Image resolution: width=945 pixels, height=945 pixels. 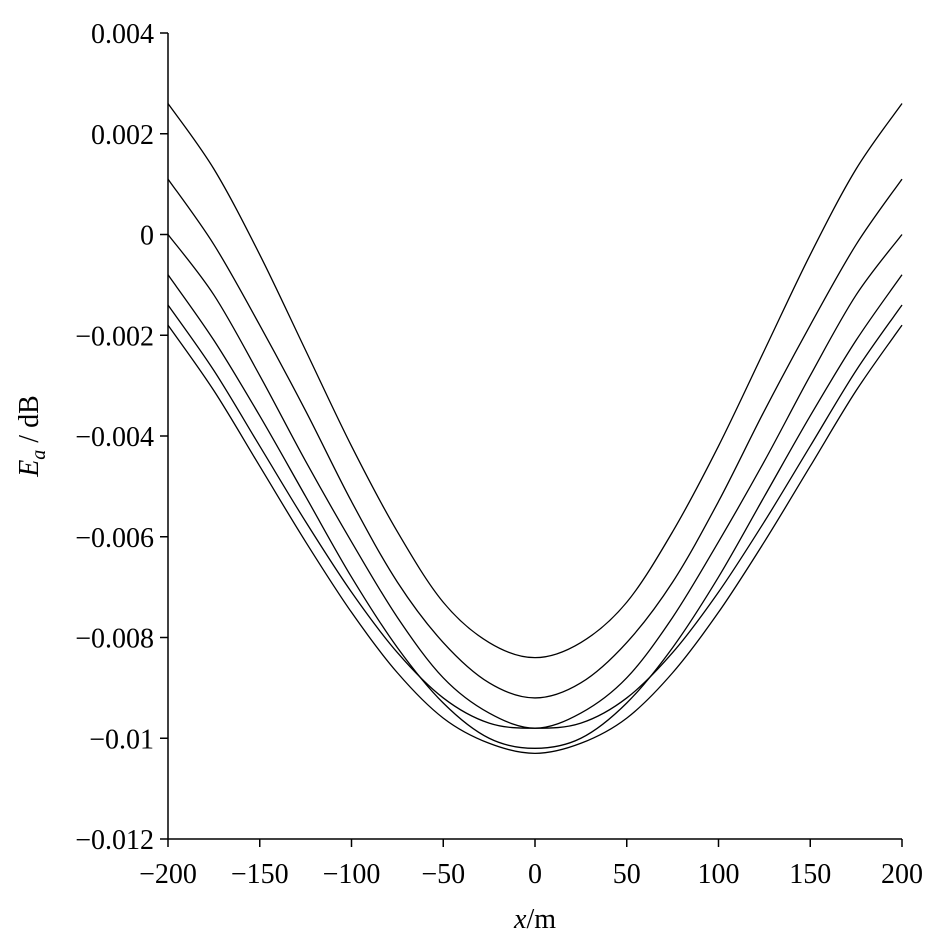 What do you see at coordinates (520, 919) in the screenshot?
I see `x-axis-variable: x` at bounding box center [520, 919].